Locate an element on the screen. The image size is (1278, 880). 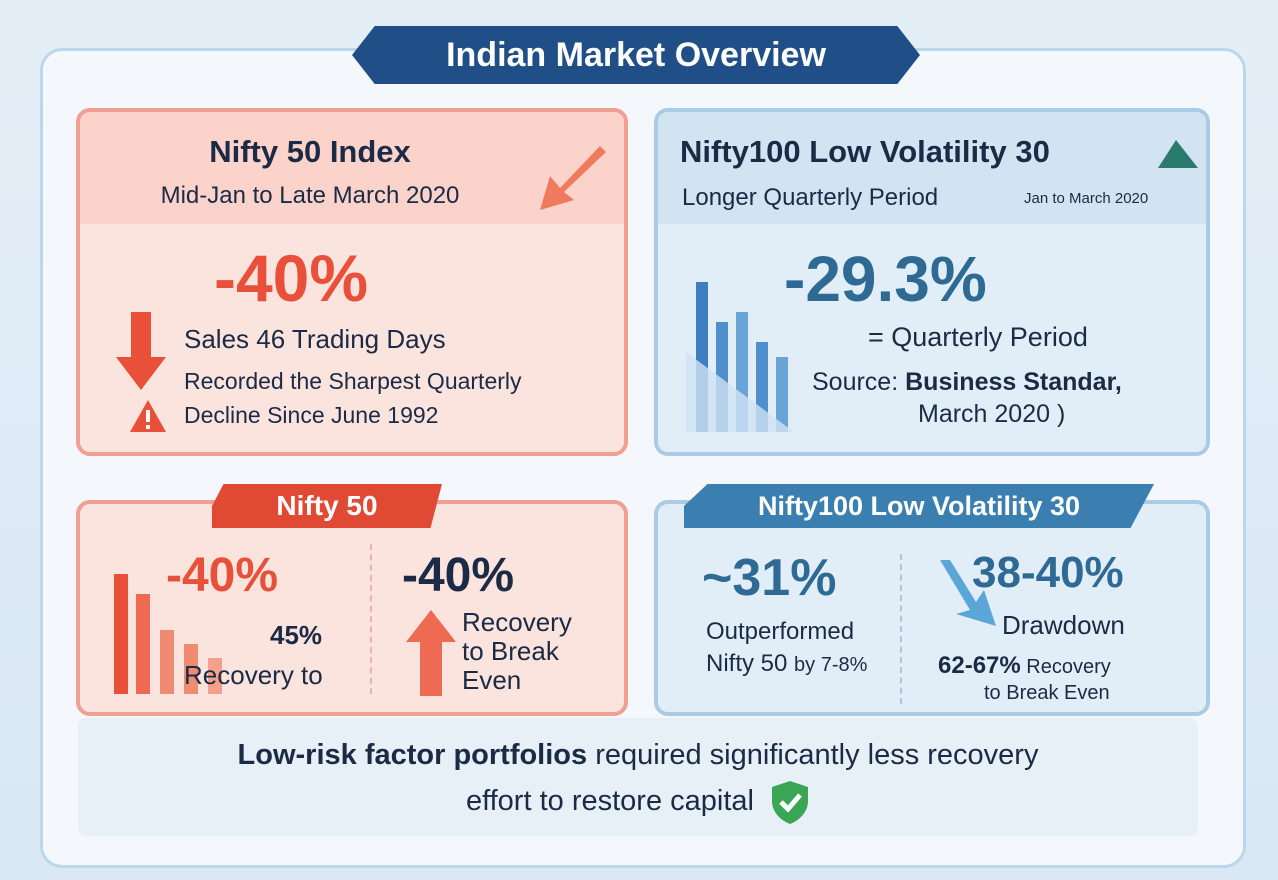
nifty50-value: -40% is located at coordinates (291, 278).